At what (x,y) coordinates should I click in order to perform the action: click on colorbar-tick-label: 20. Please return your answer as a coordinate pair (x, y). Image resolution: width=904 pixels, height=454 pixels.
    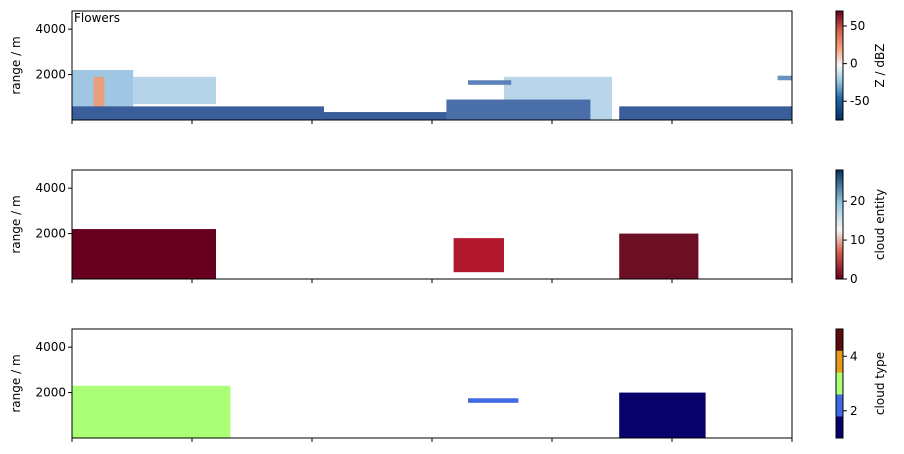
    Looking at the image, I should click on (857, 201).